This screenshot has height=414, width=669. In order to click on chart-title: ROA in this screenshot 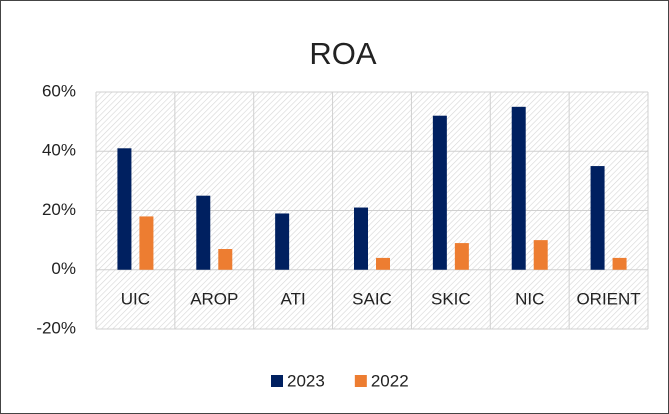, I will do `click(343, 53)`.